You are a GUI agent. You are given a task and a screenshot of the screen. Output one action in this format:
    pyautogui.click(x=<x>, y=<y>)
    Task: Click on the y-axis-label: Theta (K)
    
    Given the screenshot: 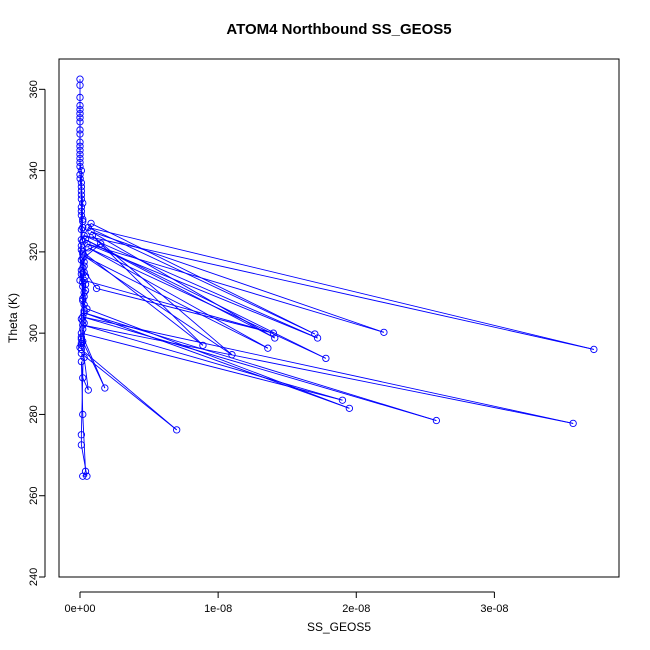 What is the action you would take?
    pyautogui.click(x=13, y=318)
    